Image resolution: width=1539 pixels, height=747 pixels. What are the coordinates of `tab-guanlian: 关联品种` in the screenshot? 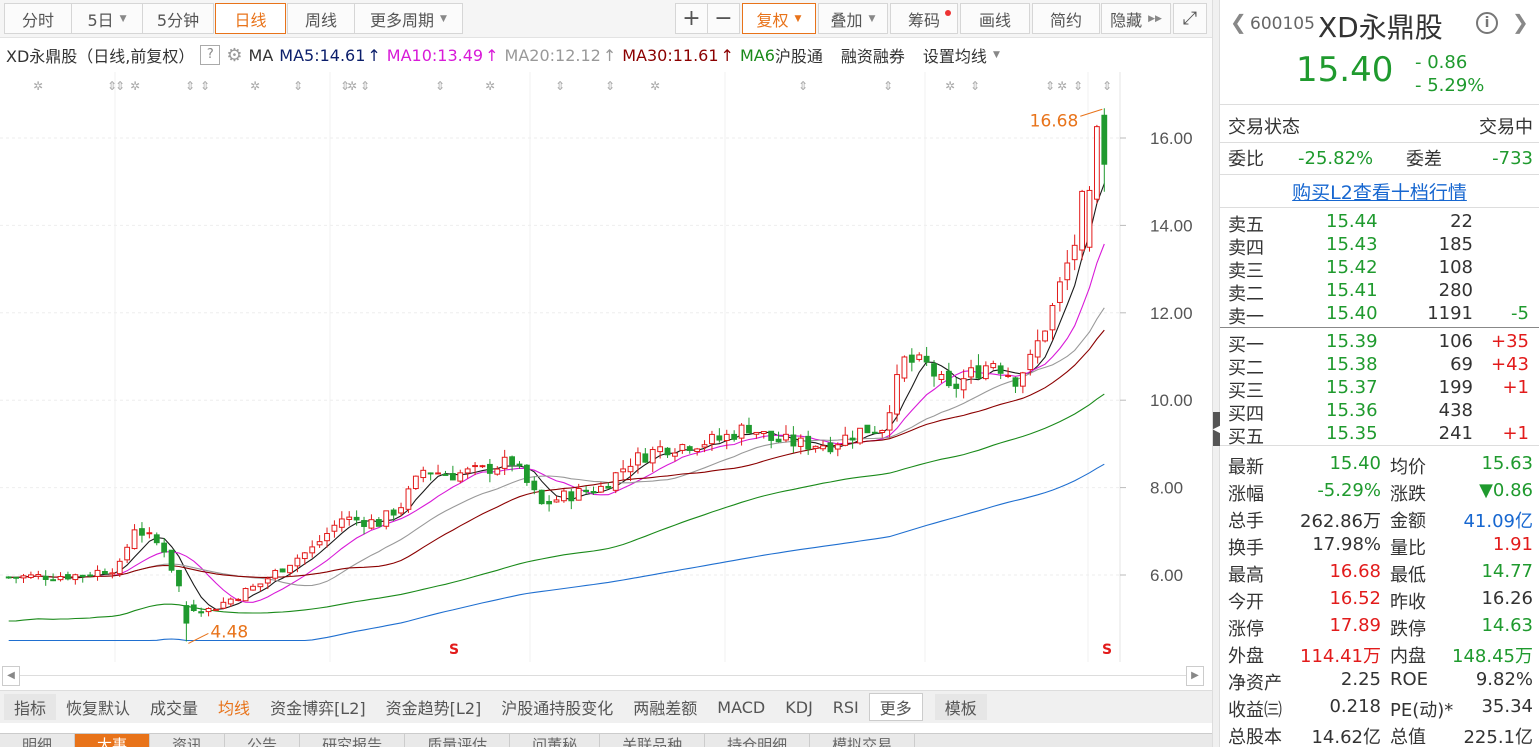 It's located at (653, 740).